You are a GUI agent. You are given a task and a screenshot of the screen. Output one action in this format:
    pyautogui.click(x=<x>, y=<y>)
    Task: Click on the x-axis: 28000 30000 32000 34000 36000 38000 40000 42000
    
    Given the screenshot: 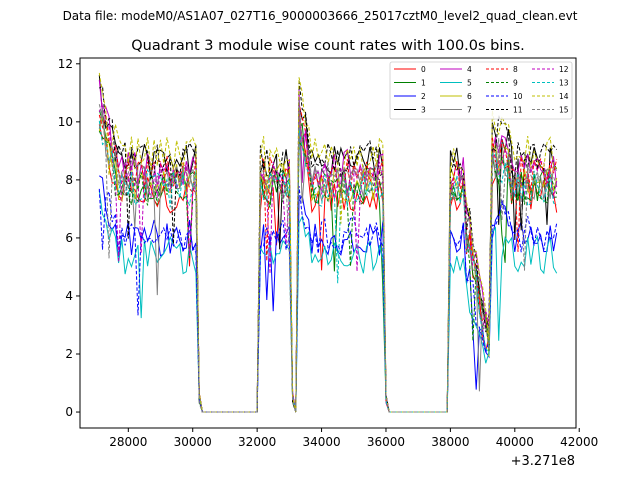 What is the action you would take?
    pyautogui.click(x=353, y=438)
    